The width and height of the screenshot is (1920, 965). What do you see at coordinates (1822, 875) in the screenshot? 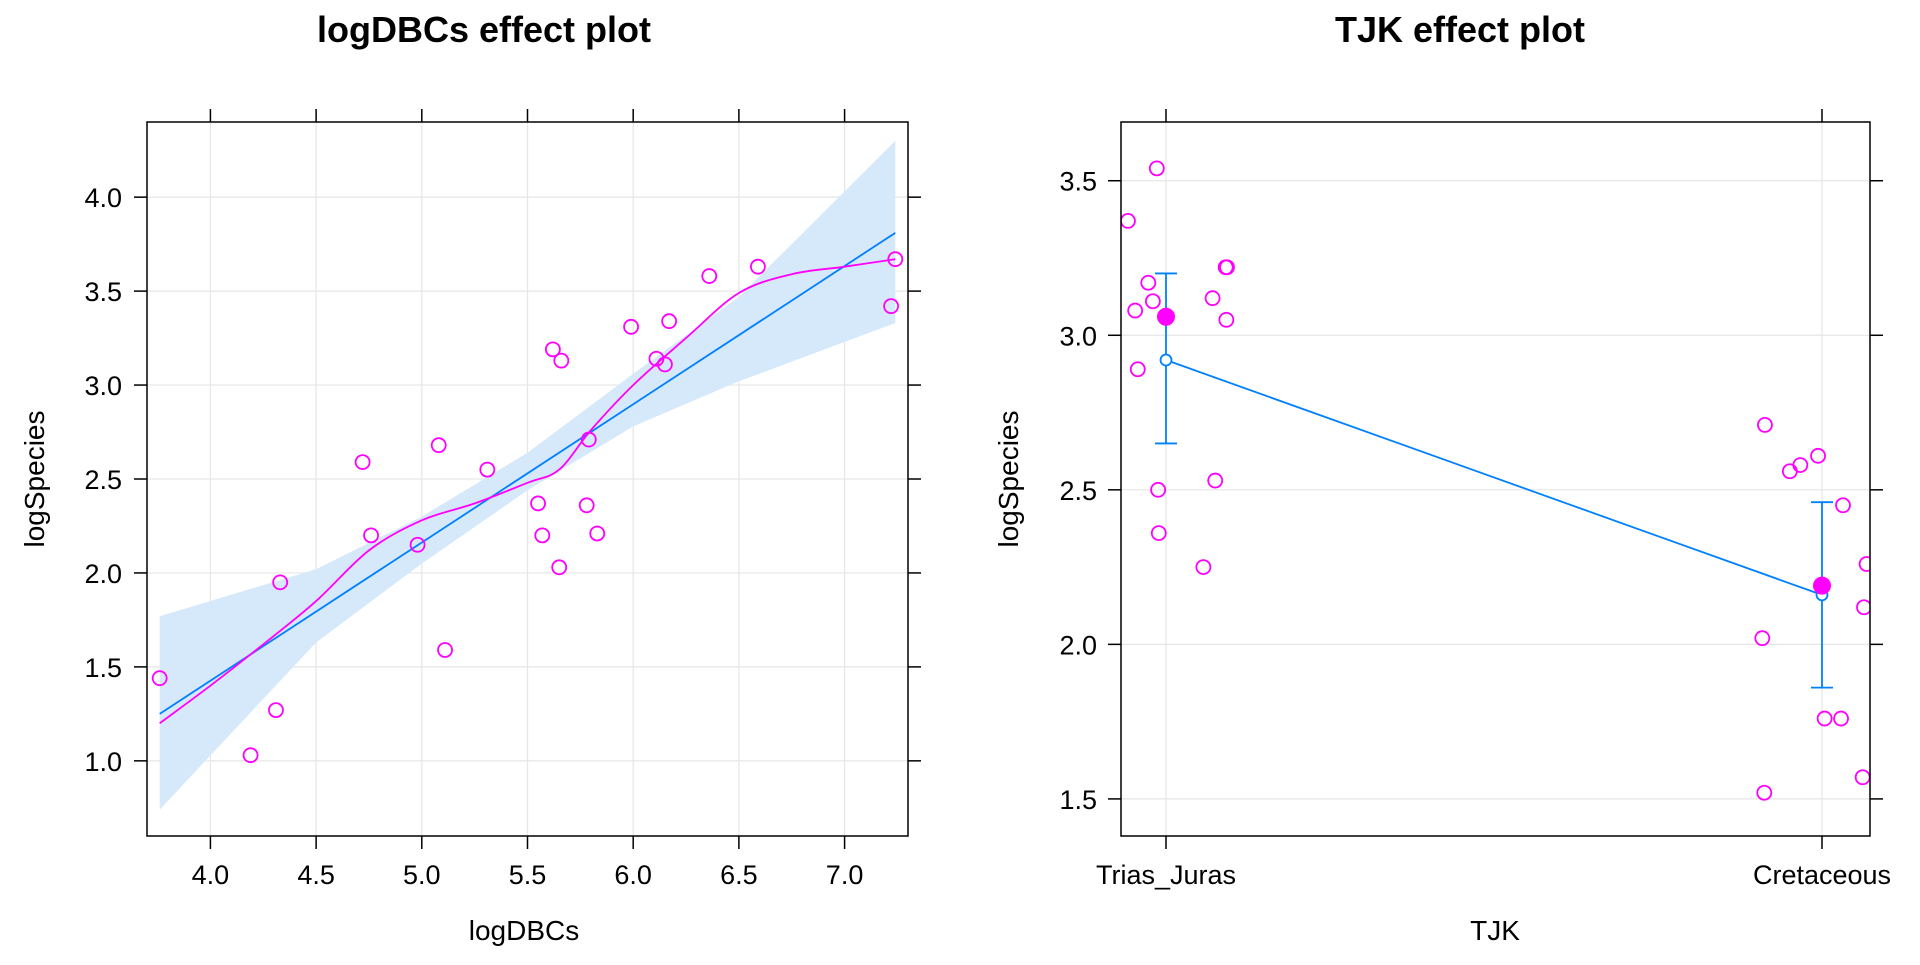
I see `right-x-tick-label: Cretaceous` at bounding box center [1822, 875].